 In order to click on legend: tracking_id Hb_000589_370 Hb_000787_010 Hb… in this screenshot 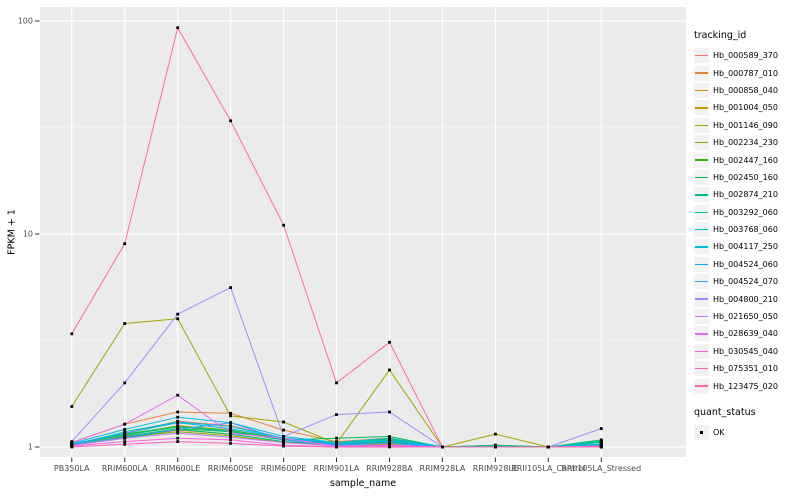, I will do `click(746, 235)`.